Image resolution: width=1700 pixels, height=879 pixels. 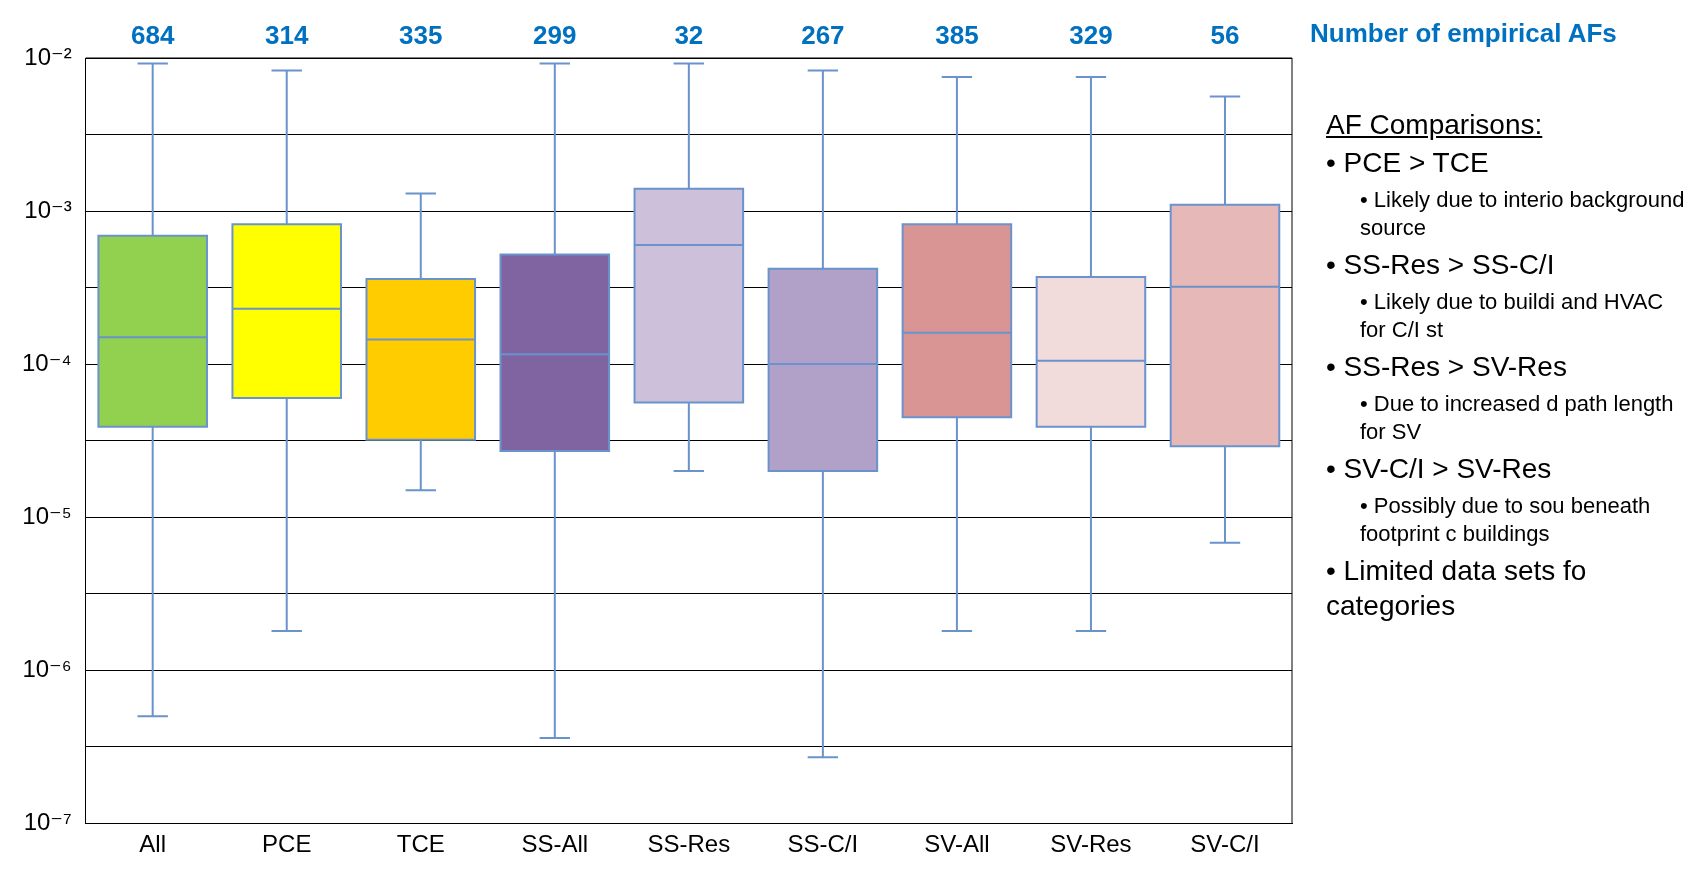 What do you see at coordinates (555, 844) in the screenshot?
I see `x-tick-label: SS-All` at bounding box center [555, 844].